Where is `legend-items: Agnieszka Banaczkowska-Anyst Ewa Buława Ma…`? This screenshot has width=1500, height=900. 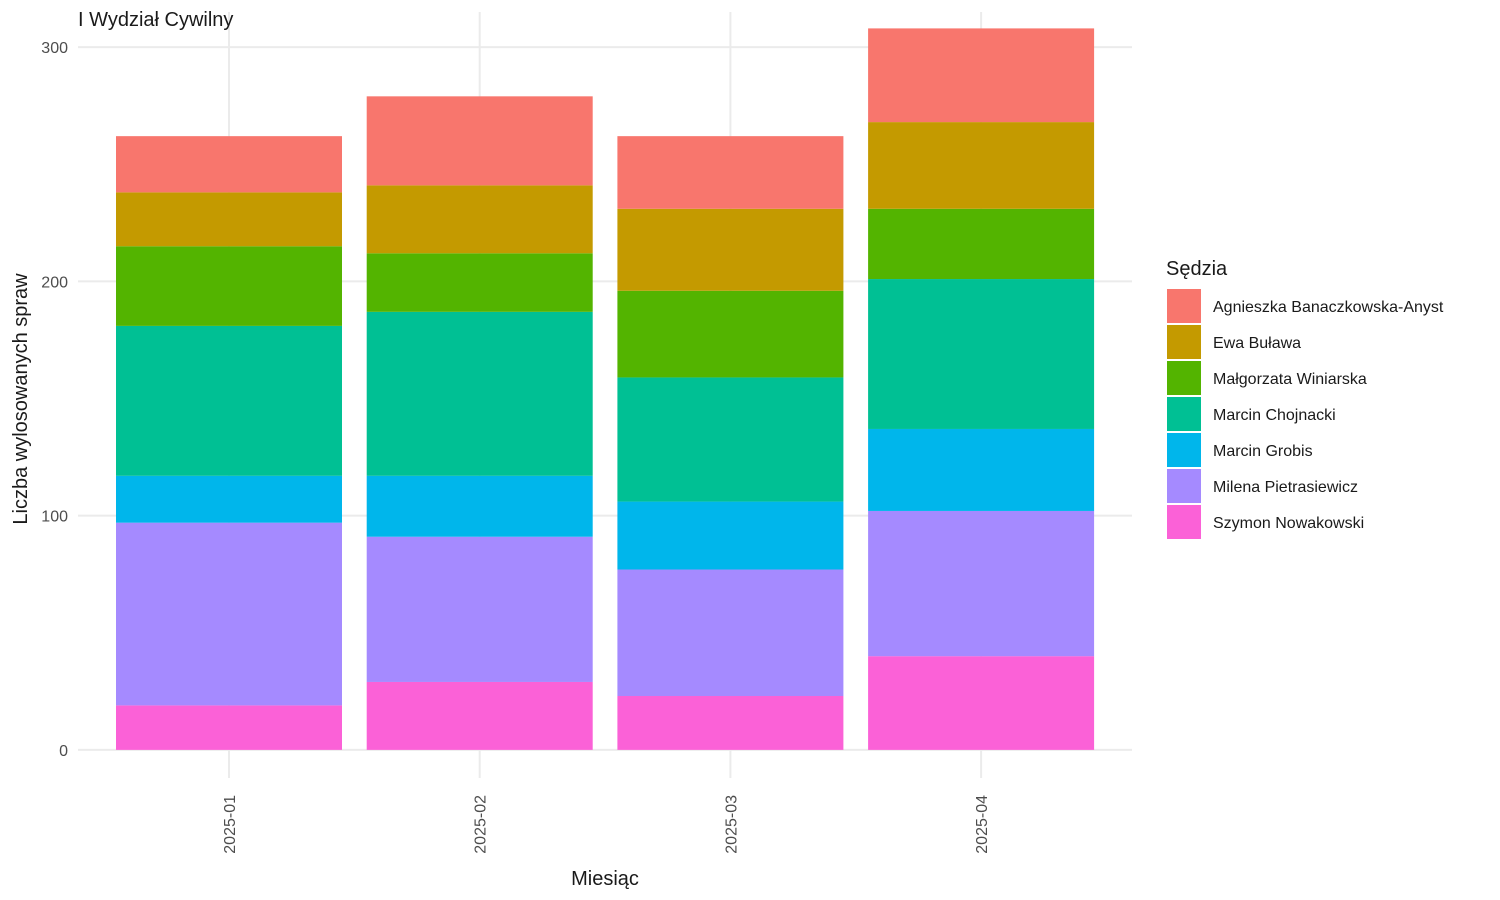 legend-items: Agnieszka Banaczkowska-Anyst Ewa Buława Ma… is located at coordinates (1305, 414).